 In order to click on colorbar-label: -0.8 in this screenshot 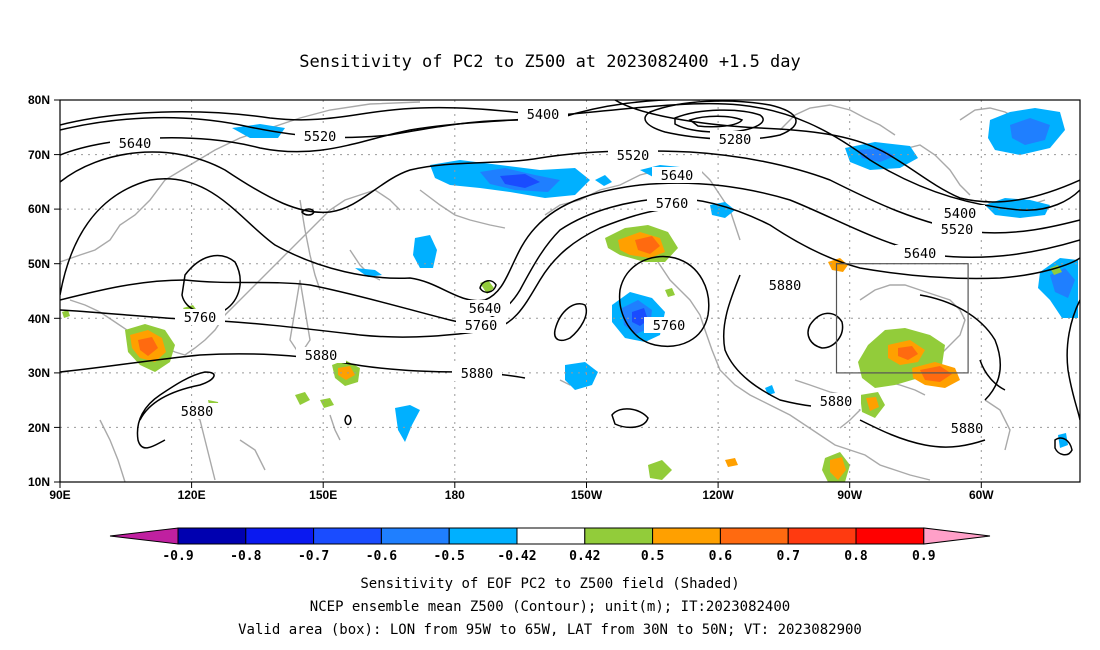, I will do `click(245, 556)`.